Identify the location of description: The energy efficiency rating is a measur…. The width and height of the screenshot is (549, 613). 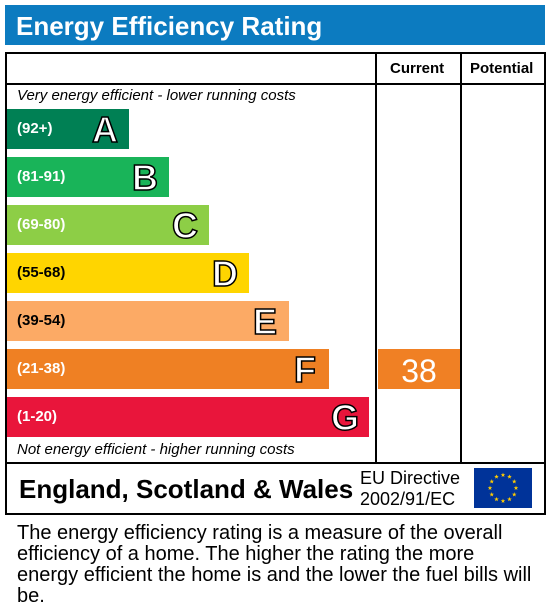
(277, 565).